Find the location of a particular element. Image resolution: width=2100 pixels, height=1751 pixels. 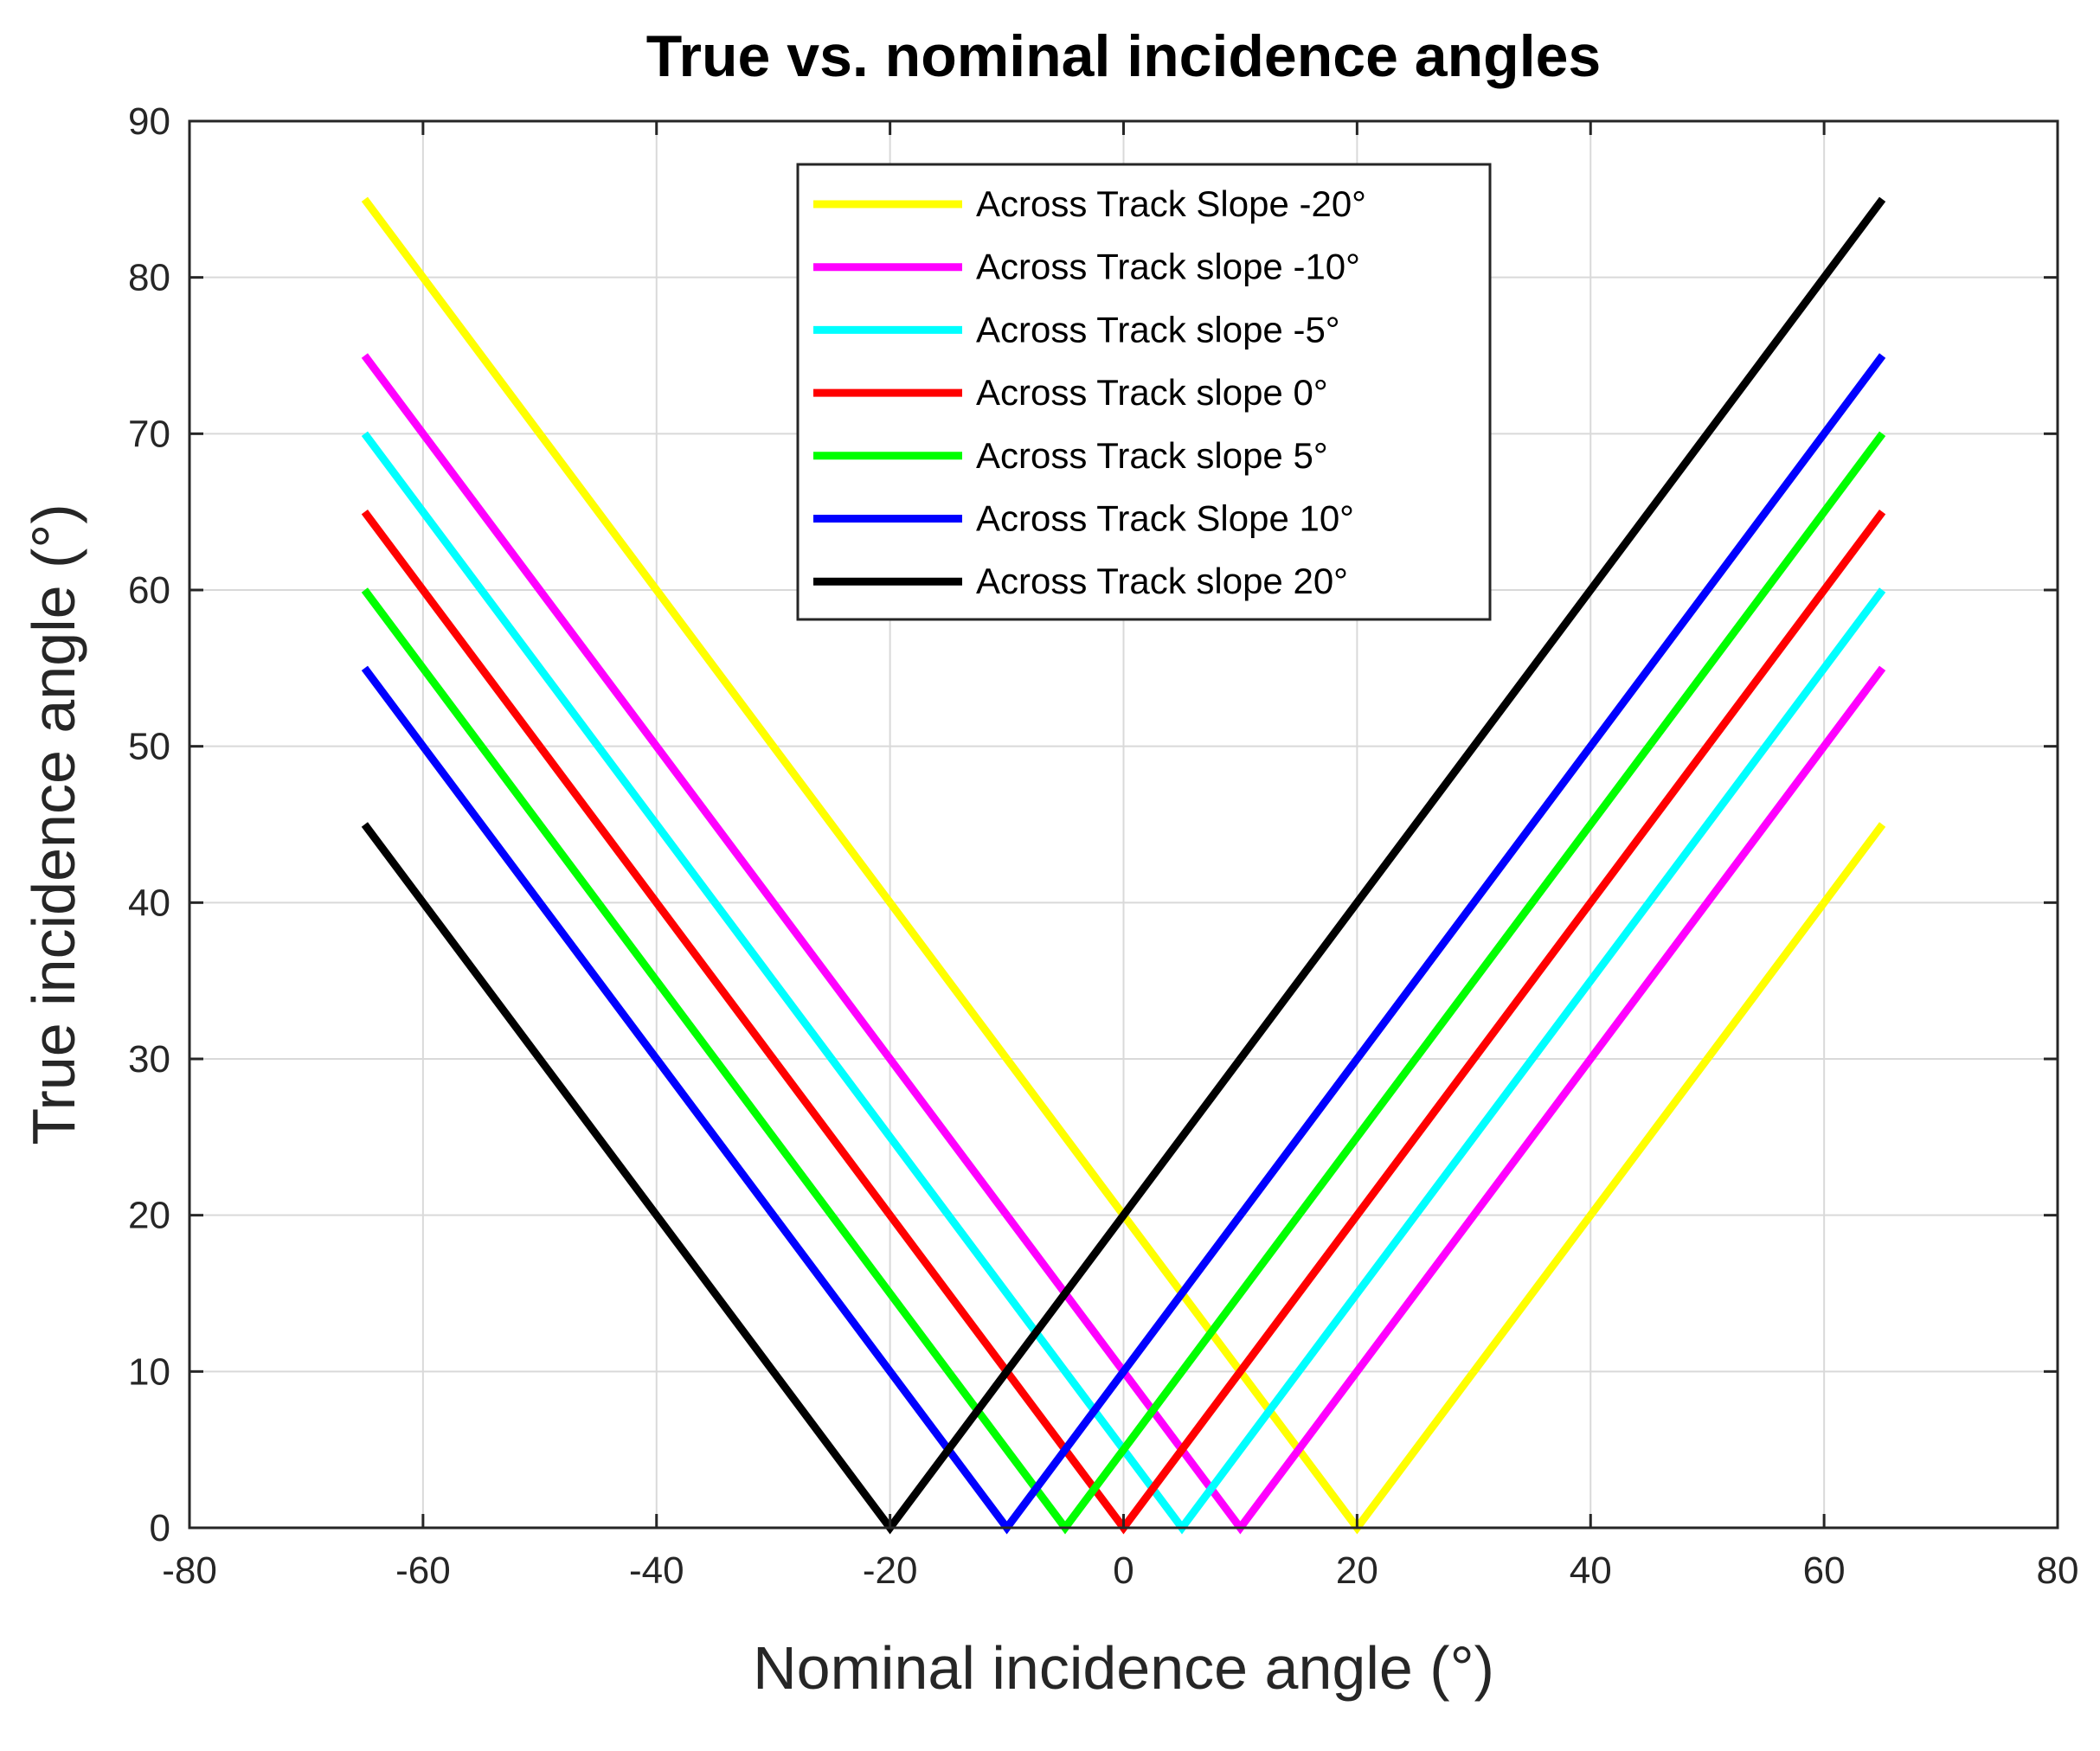

y-axis-label: True incidence angle (°) is located at coordinates (53, 824).